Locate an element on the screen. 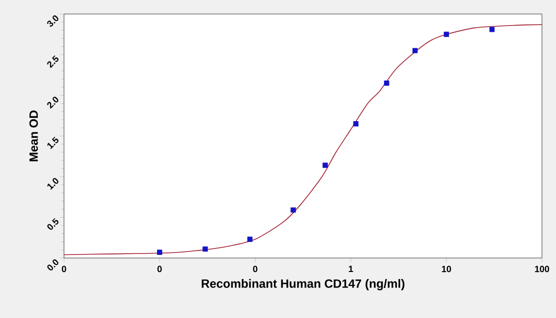 This screenshot has width=556, height=318. y-axis-title: Mean OD is located at coordinates (33, 136).